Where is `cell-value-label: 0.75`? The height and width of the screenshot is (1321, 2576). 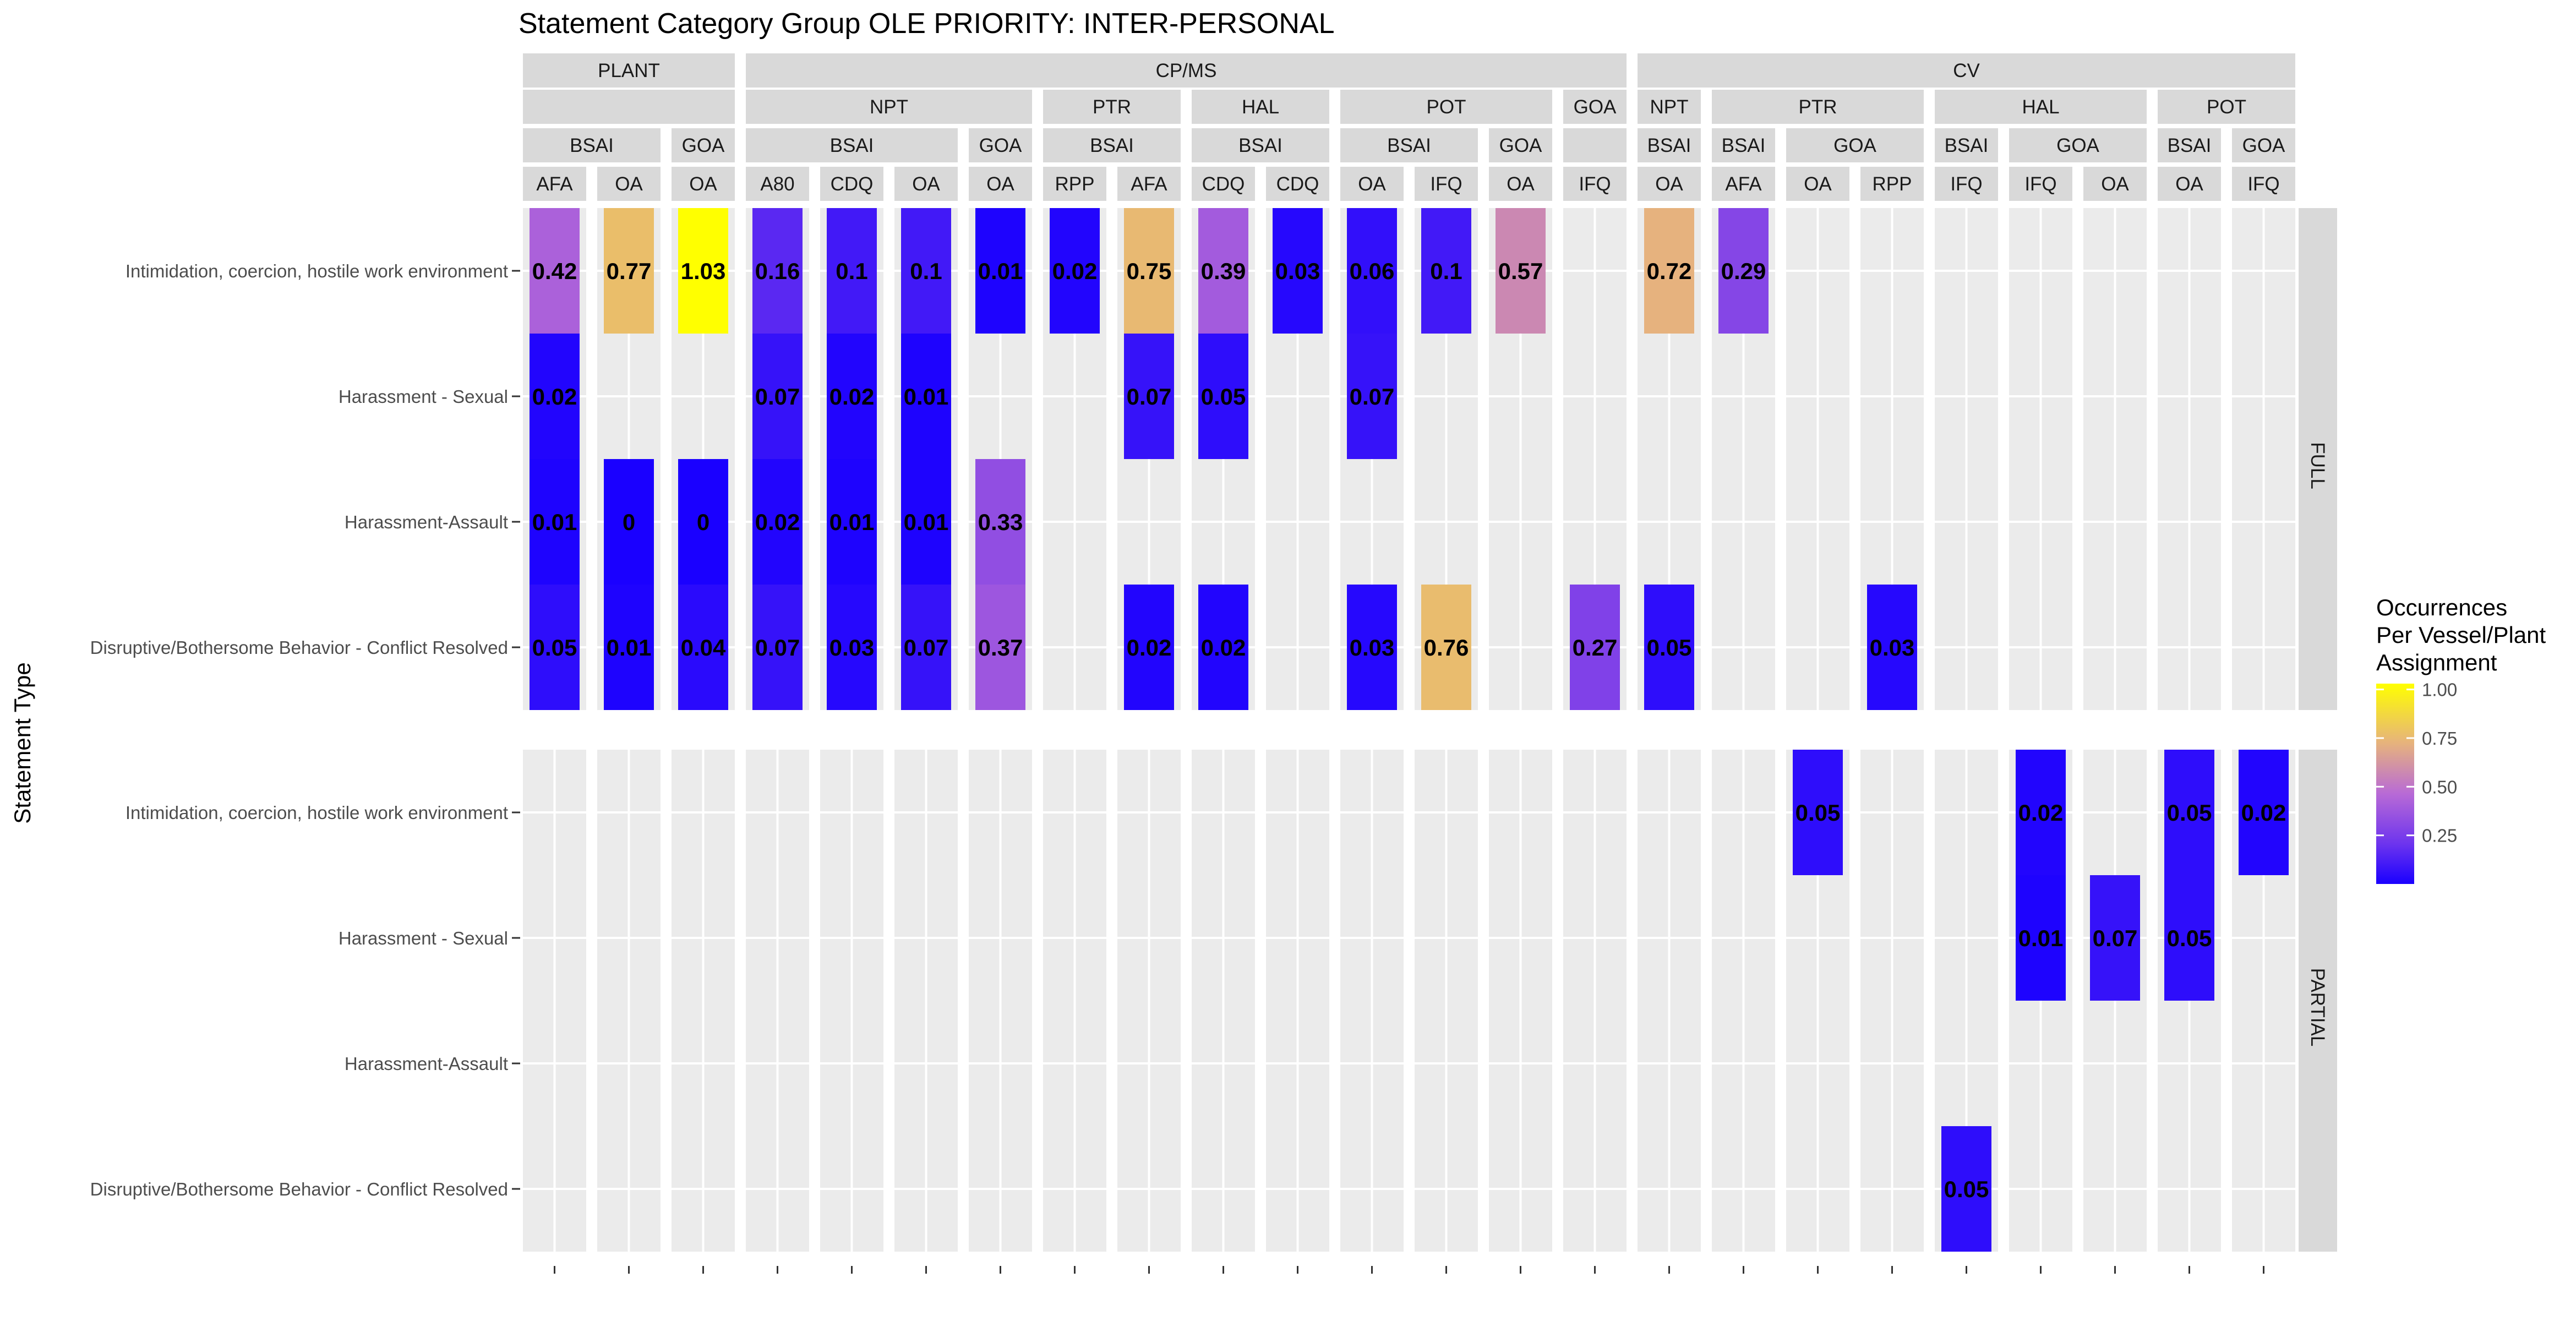
cell-value-label: 0.75 is located at coordinates (1150, 271).